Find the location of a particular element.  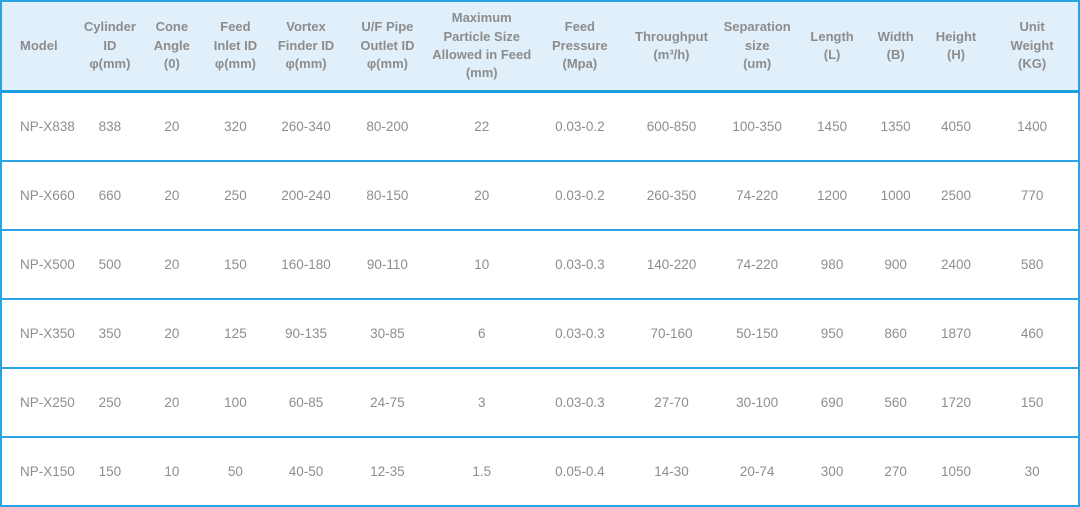

cell-cylinder-id: 500 is located at coordinates (110, 264).